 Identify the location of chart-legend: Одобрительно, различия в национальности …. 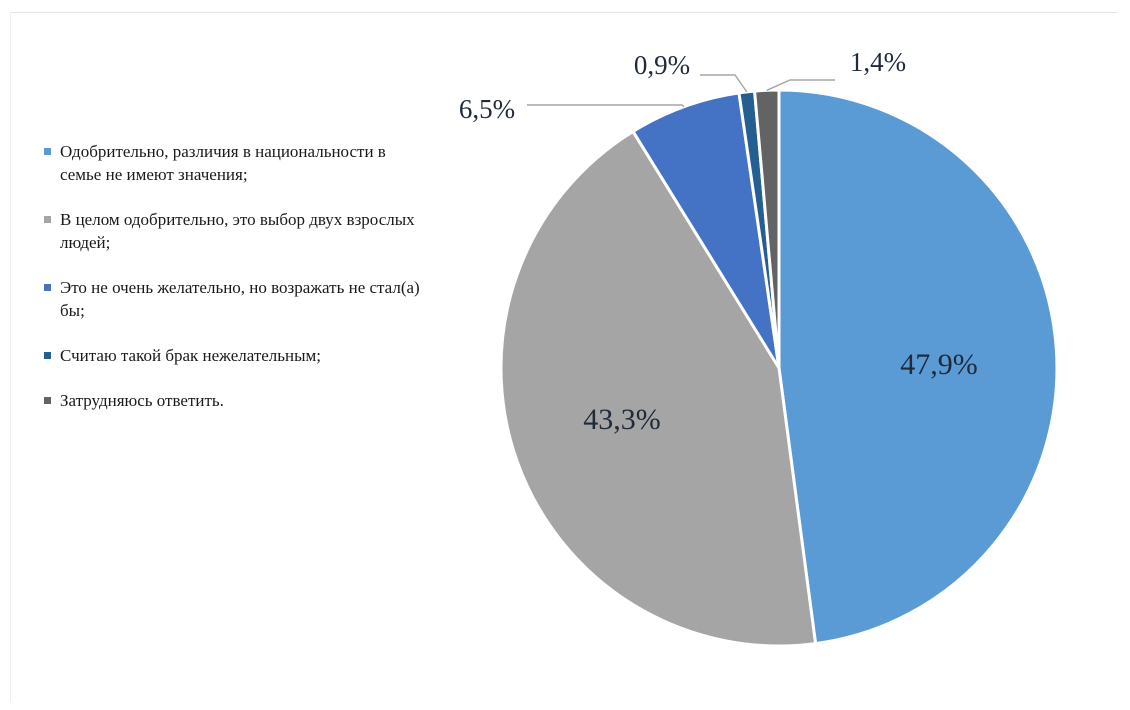
(234, 287).